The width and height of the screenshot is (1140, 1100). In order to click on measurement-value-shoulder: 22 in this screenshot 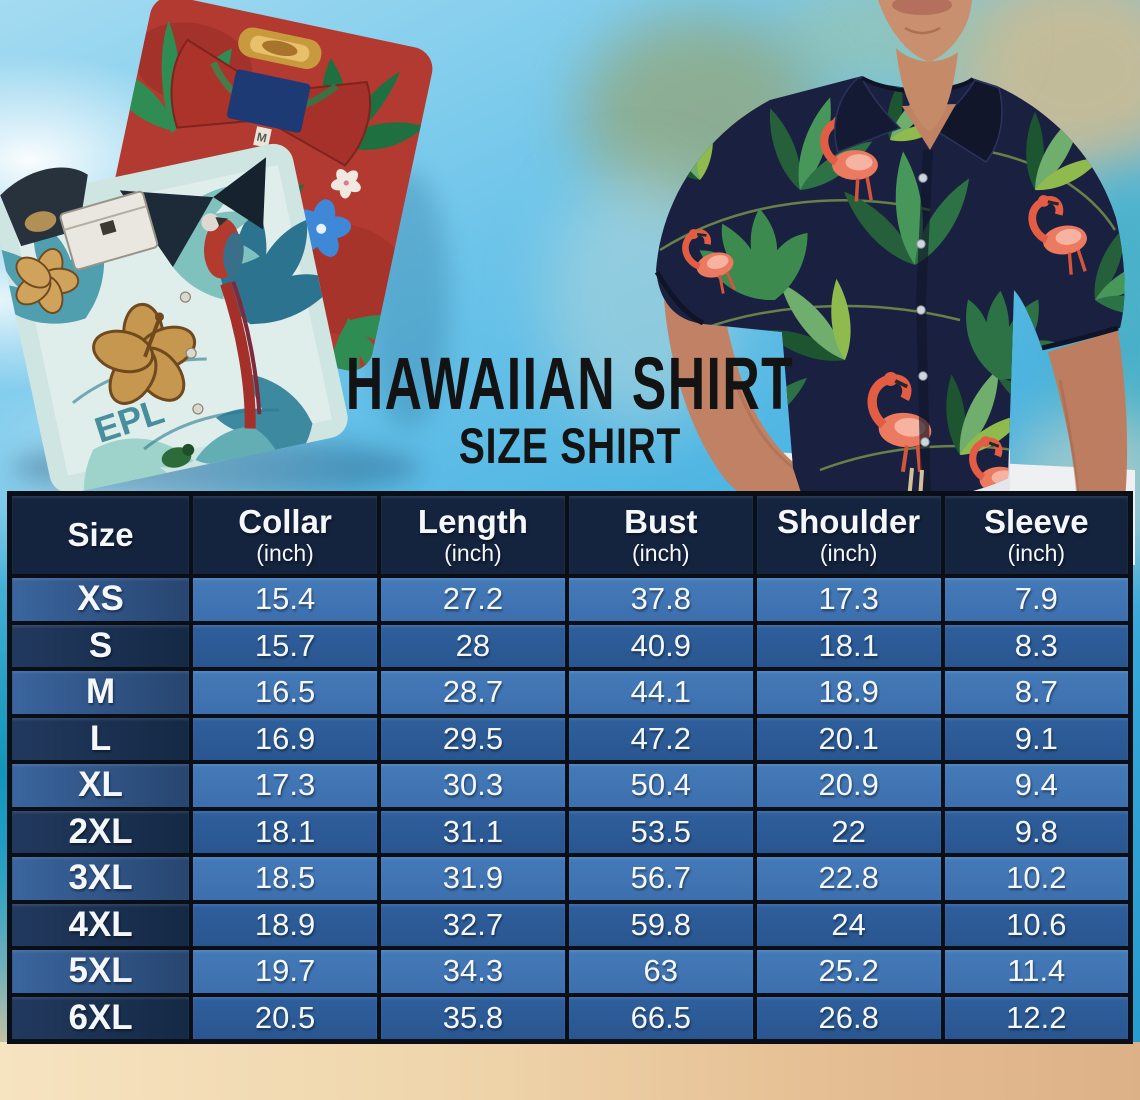, I will do `click(848, 831)`.